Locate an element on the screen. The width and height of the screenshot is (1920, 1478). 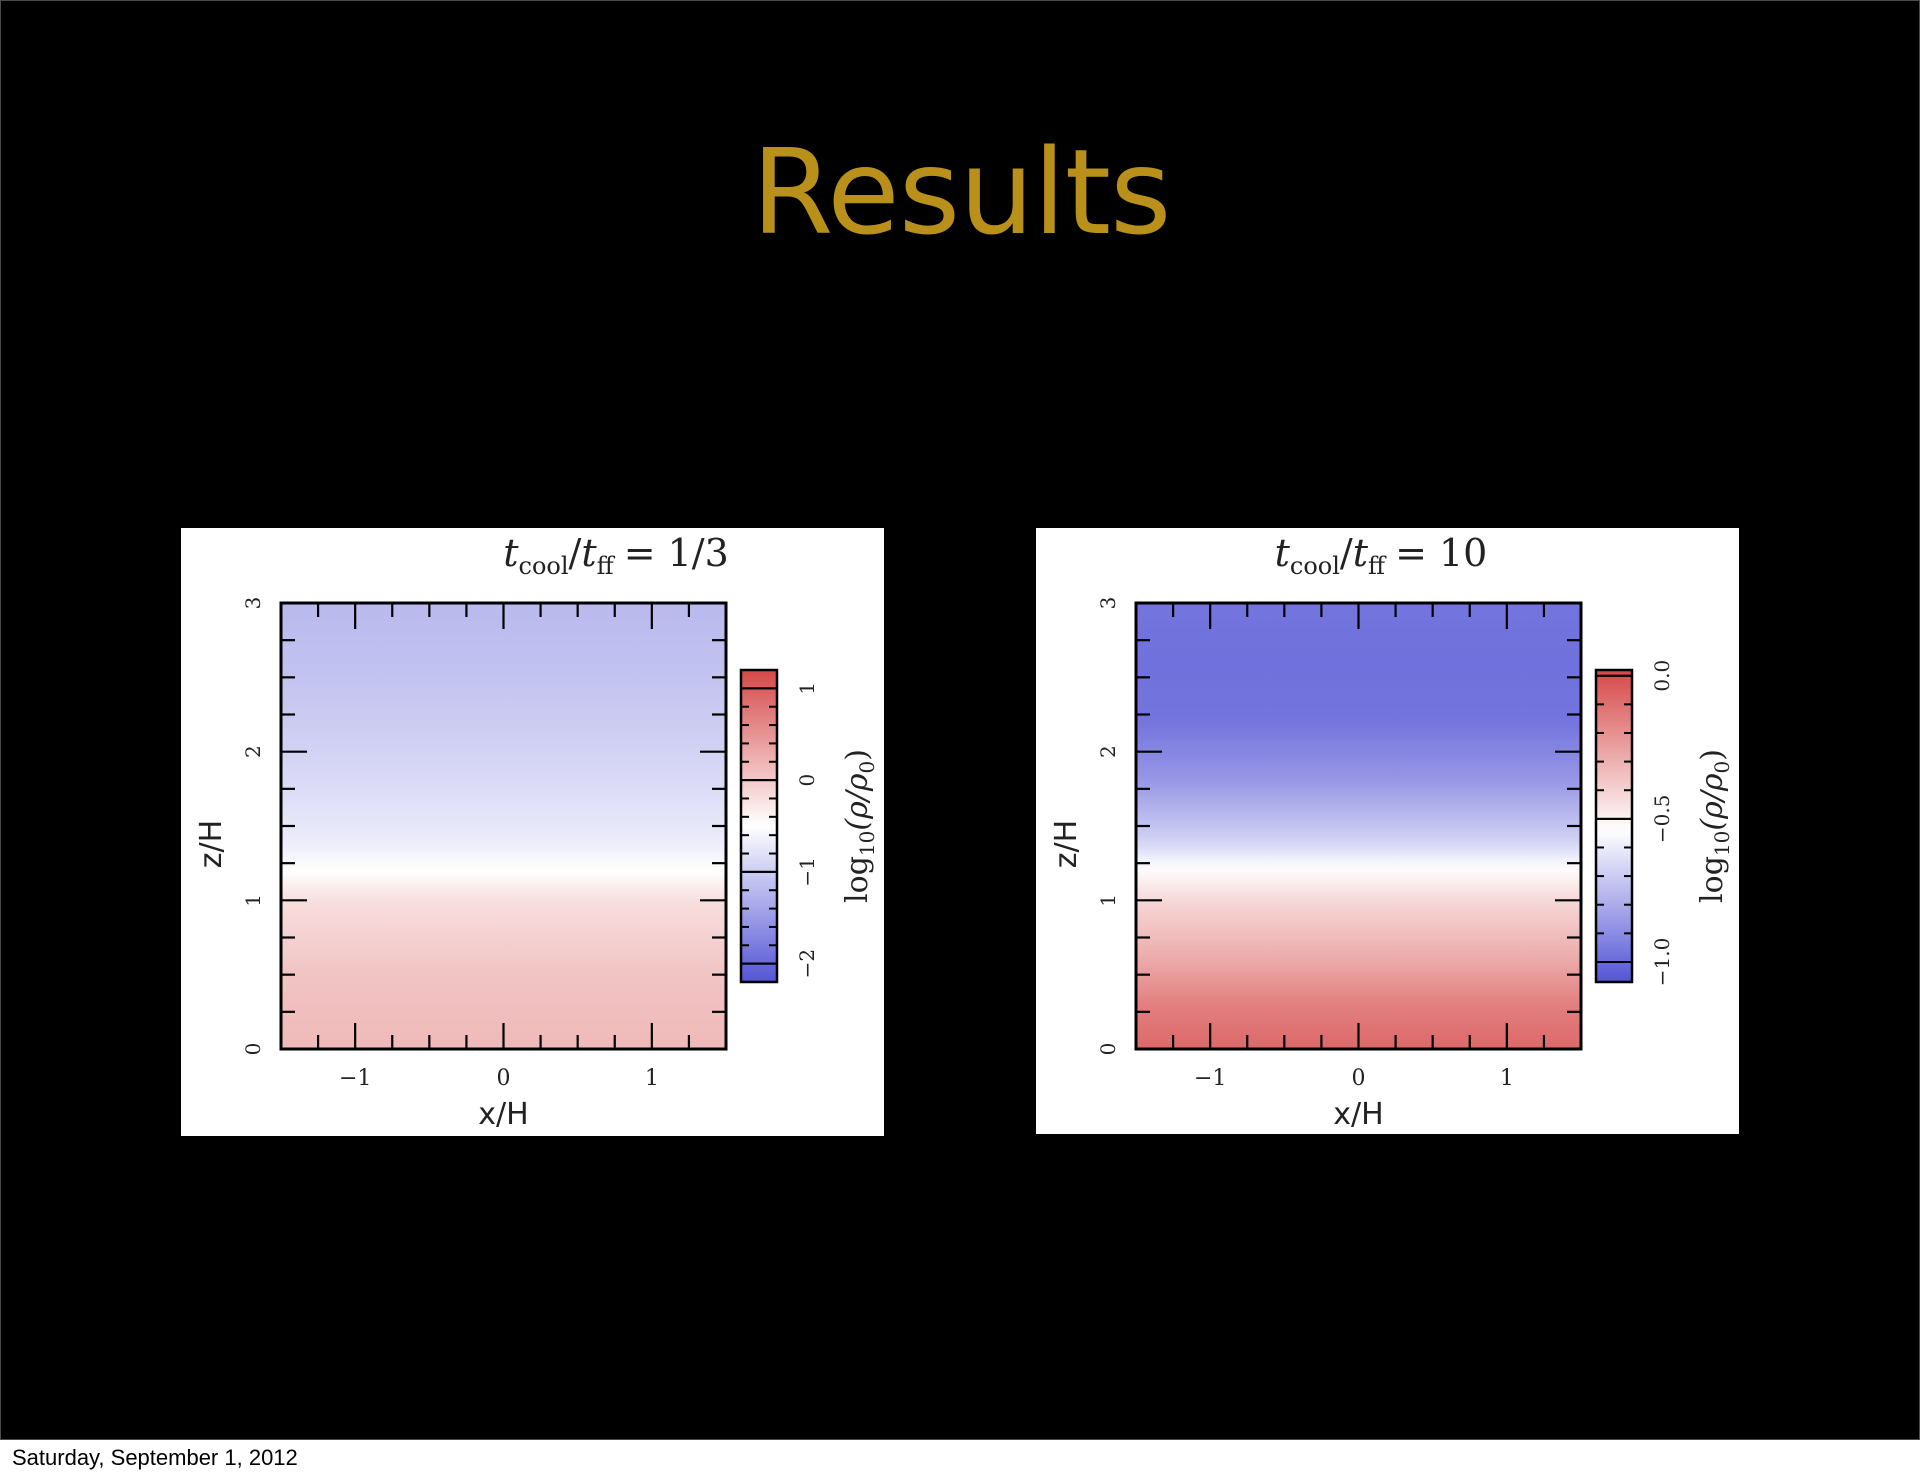
chart-title: tcool/tff = 1/3 is located at coordinates (616, 555).